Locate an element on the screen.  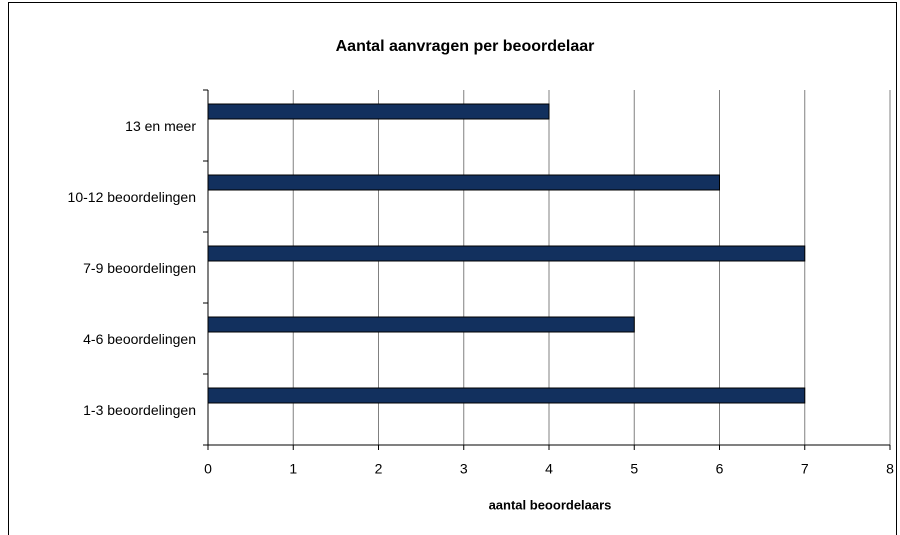
x-axis-label: aantal beoordelaars is located at coordinates (550, 504).